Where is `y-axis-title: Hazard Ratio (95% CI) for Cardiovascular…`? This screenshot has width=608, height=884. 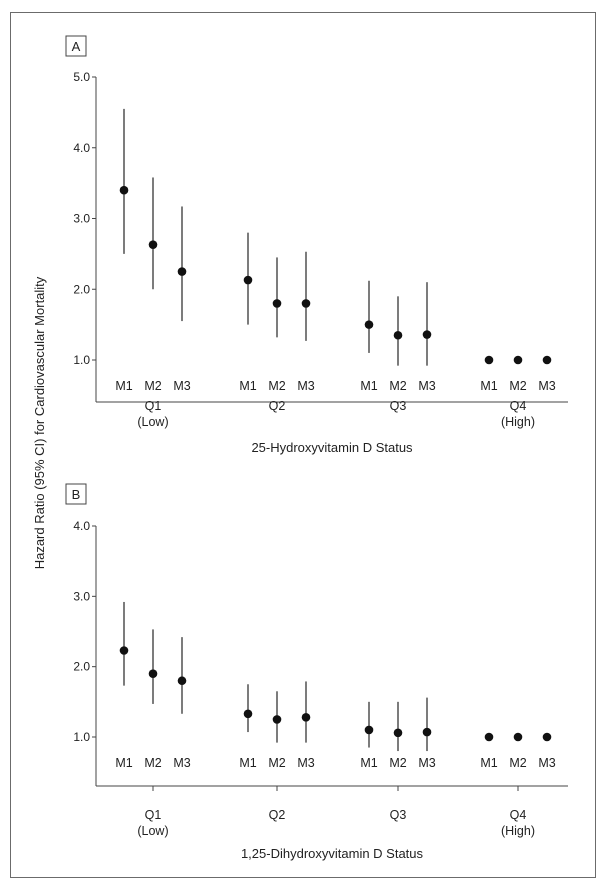 y-axis-title: Hazard Ratio (95% CI) for Cardiovascular… is located at coordinates (39, 422).